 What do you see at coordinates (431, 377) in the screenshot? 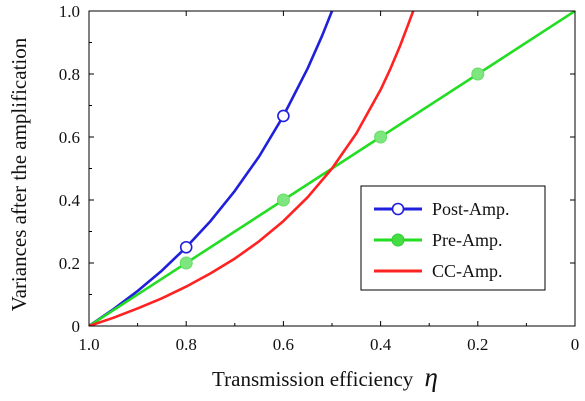
I see `x-axis-symbol: η` at bounding box center [431, 377].